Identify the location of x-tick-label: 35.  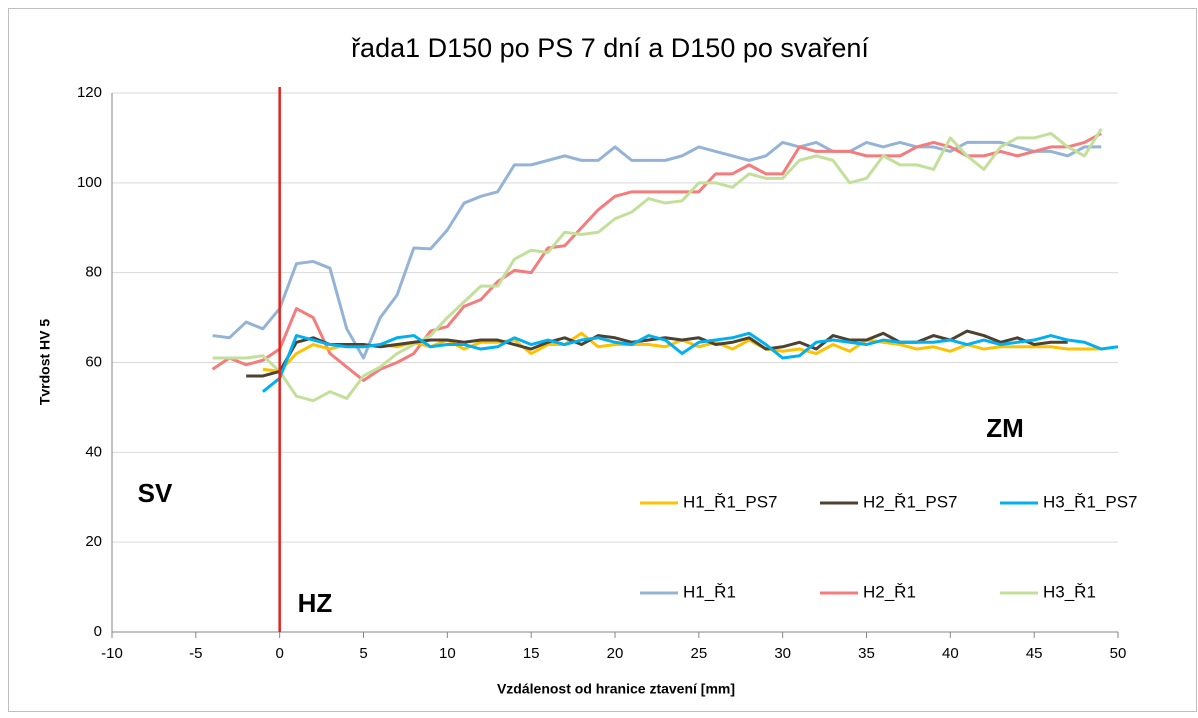
(866, 653).